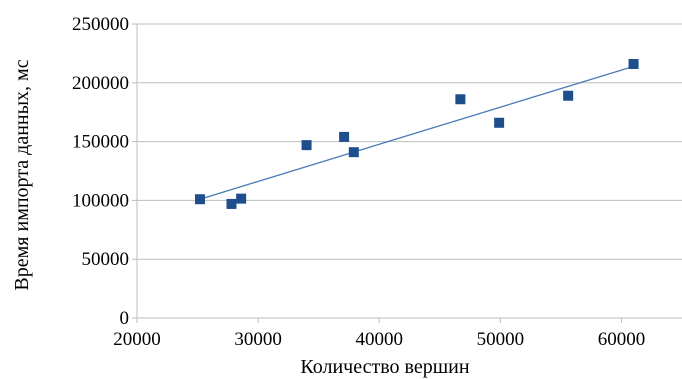  Describe the element at coordinates (125, 318) in the screenshot. I see `y-tick-label: 0` at that location.